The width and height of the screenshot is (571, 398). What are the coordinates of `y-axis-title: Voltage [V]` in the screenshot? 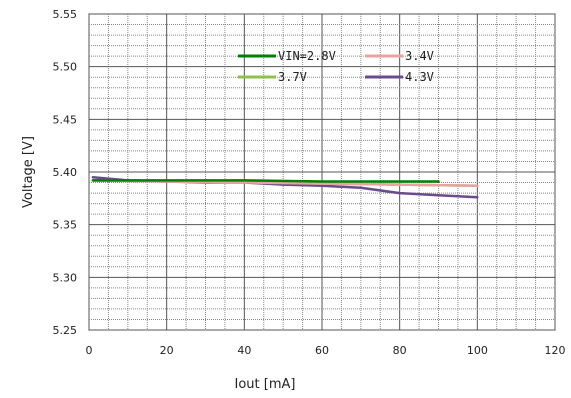 It's located at (28, 172).